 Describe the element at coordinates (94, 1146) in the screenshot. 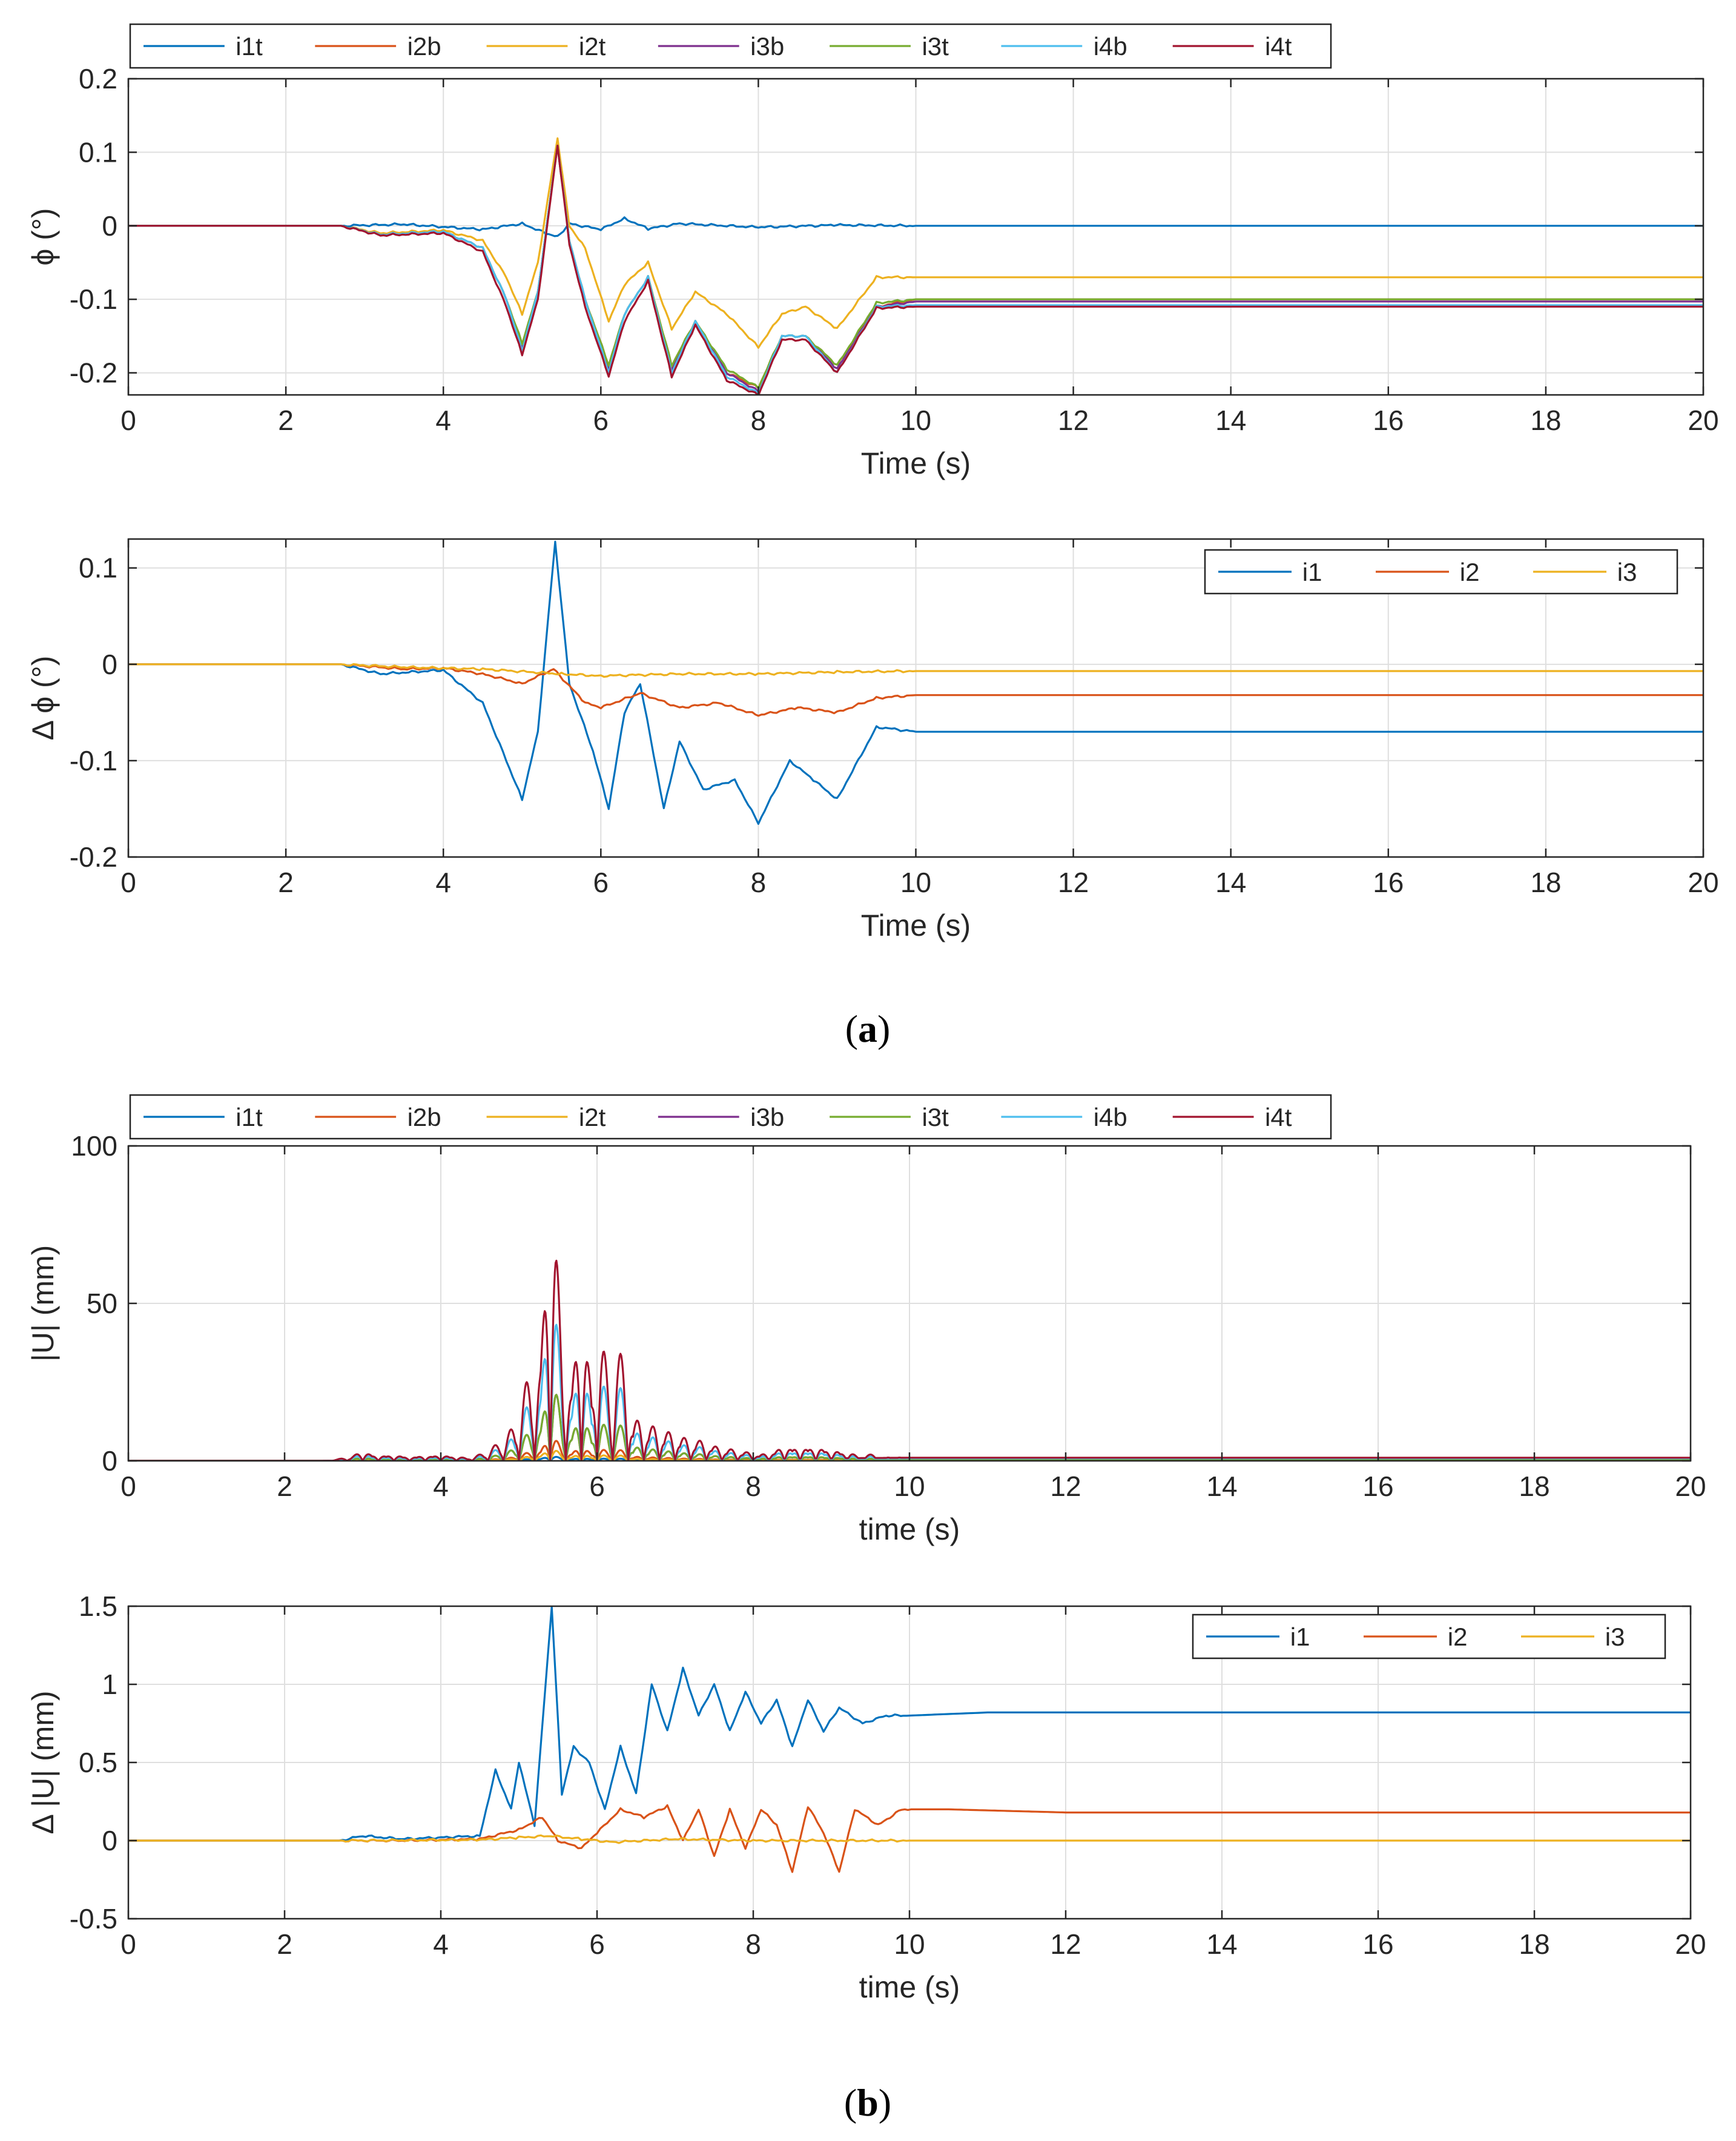

I see `U-ytick-label: 100` at that location.